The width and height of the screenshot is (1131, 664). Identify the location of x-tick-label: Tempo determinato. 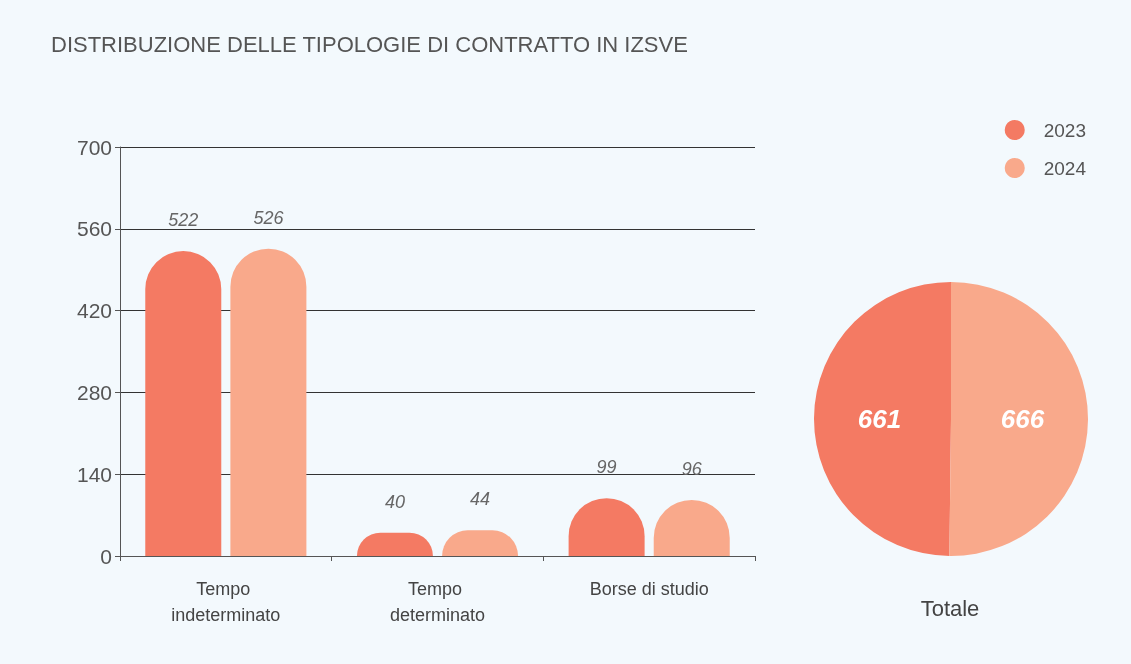
(437, 602).